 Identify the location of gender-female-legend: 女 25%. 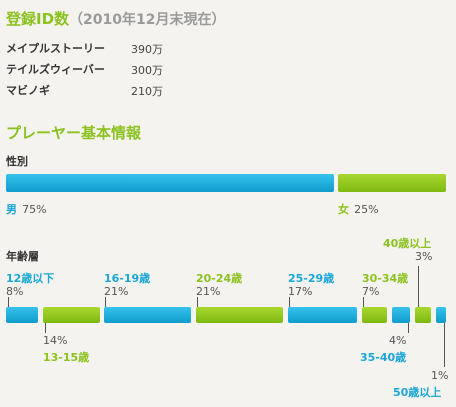
(358, 207).